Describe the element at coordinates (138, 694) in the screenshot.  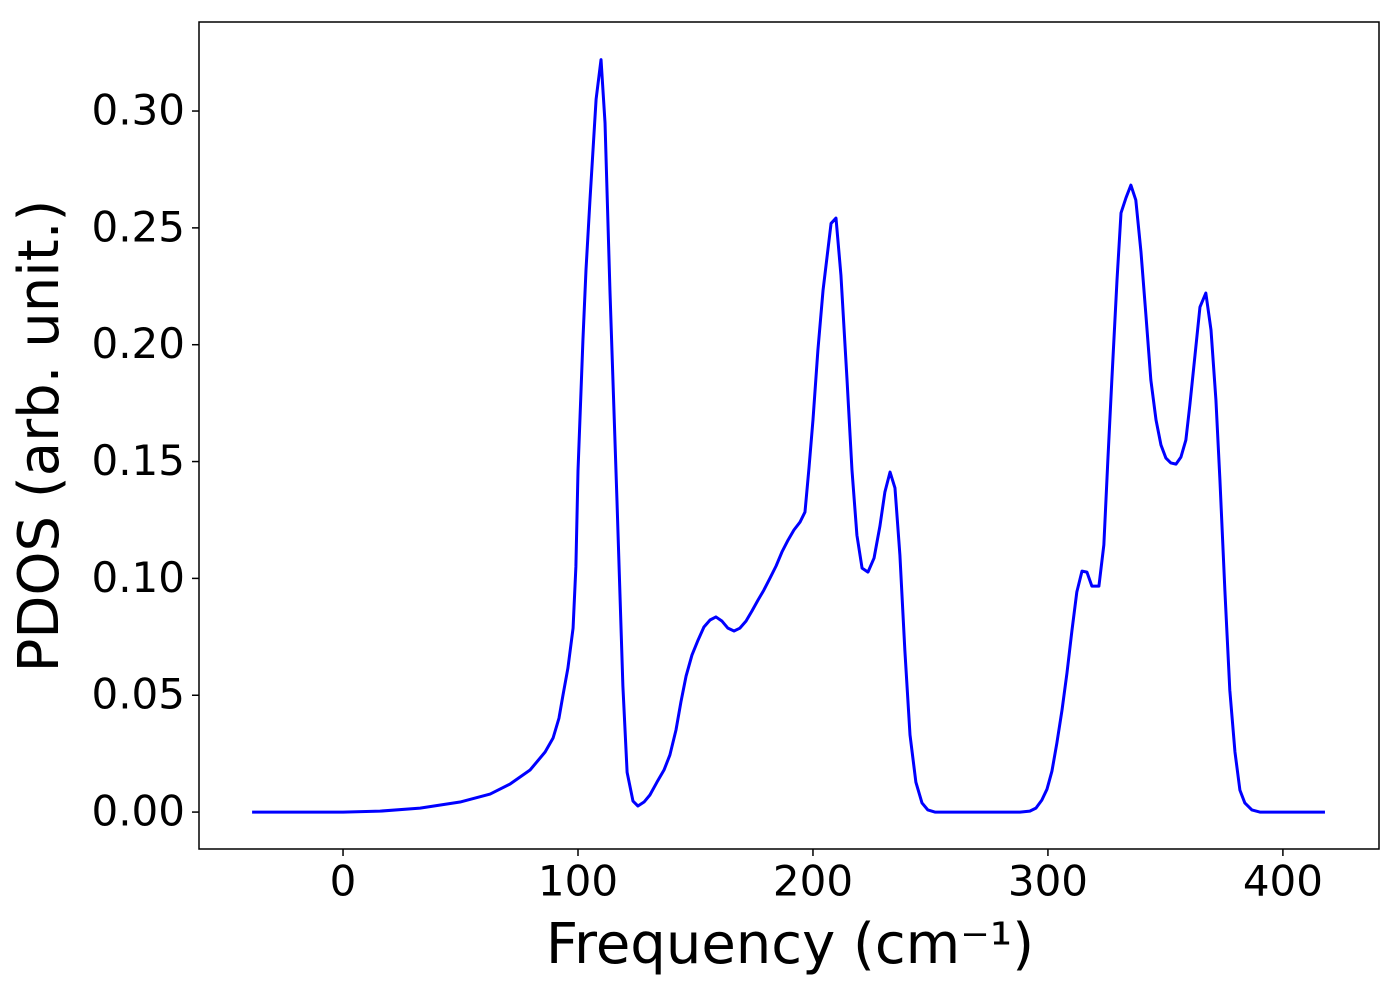
I see `y-tick-label: 0.05` at that location.